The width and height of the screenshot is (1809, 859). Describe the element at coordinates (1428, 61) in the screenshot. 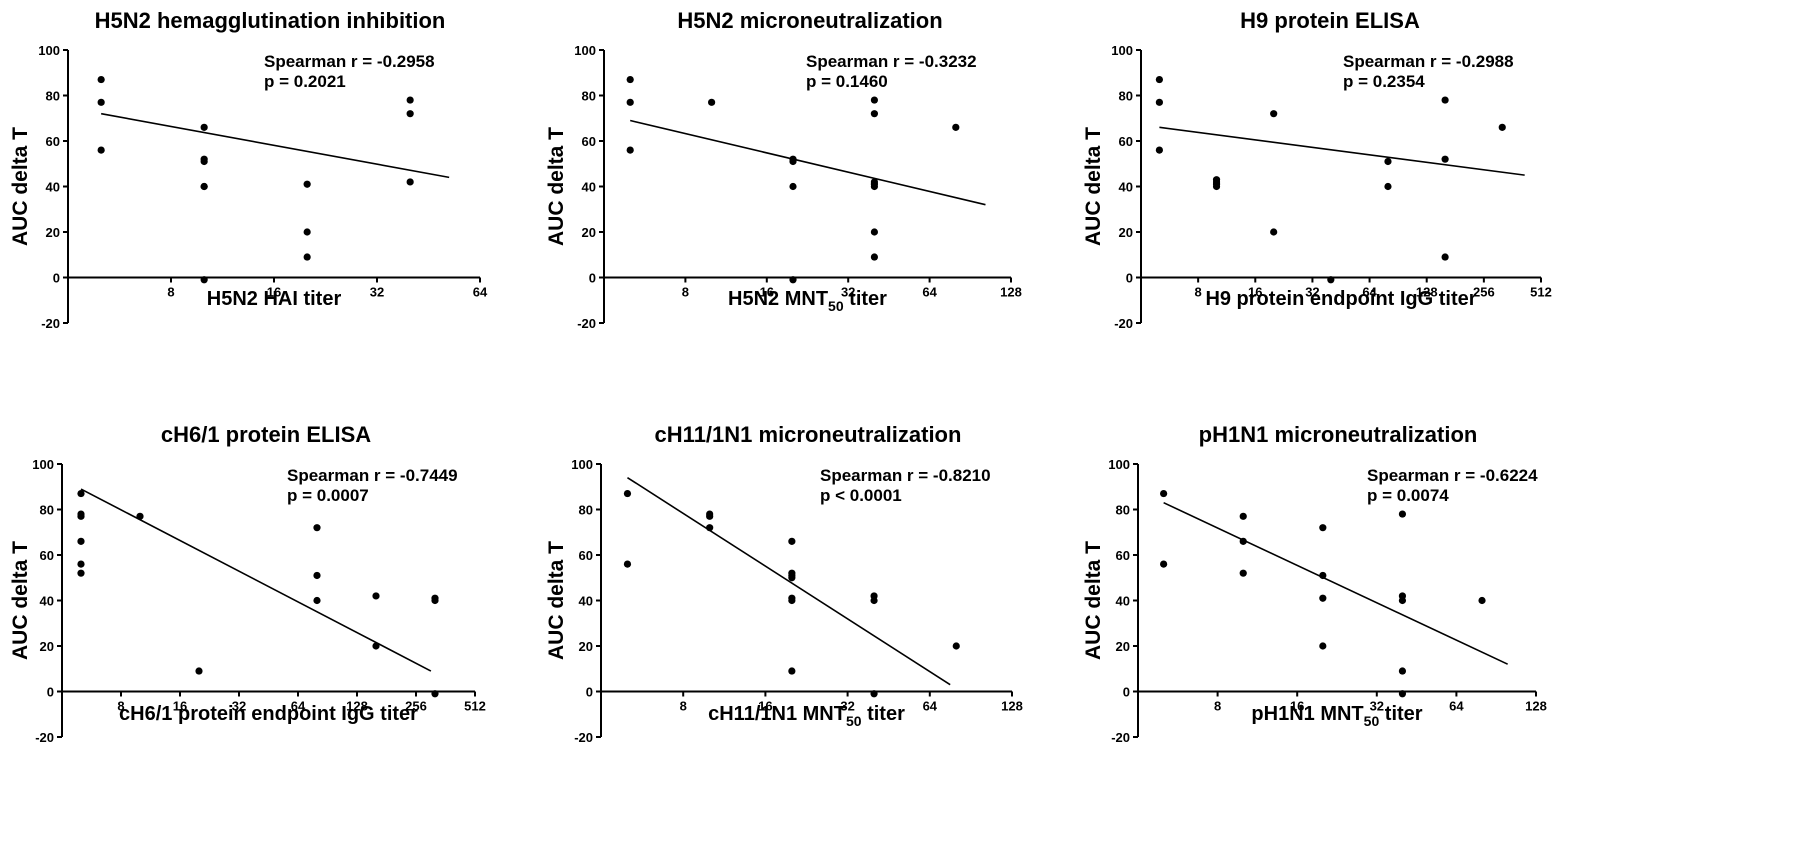

I see `spearman-r-label: Spearman r = -0.2988` at that location.